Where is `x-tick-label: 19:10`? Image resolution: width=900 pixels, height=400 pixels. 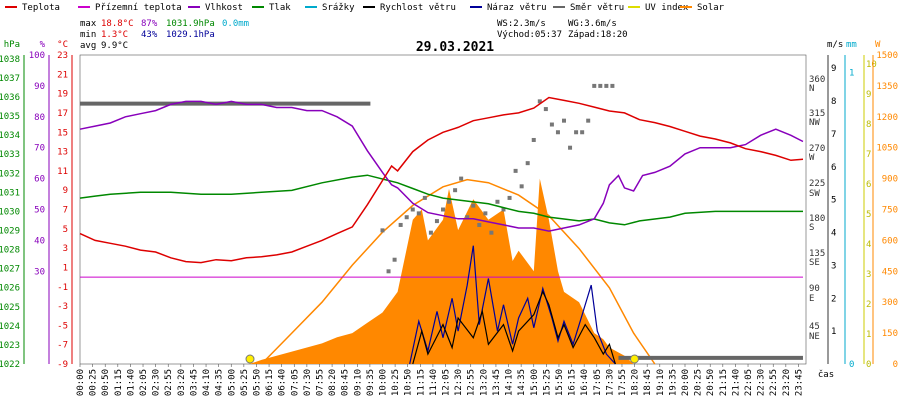
x-tick-label: 19:10 is located at coordinates (661, 382).